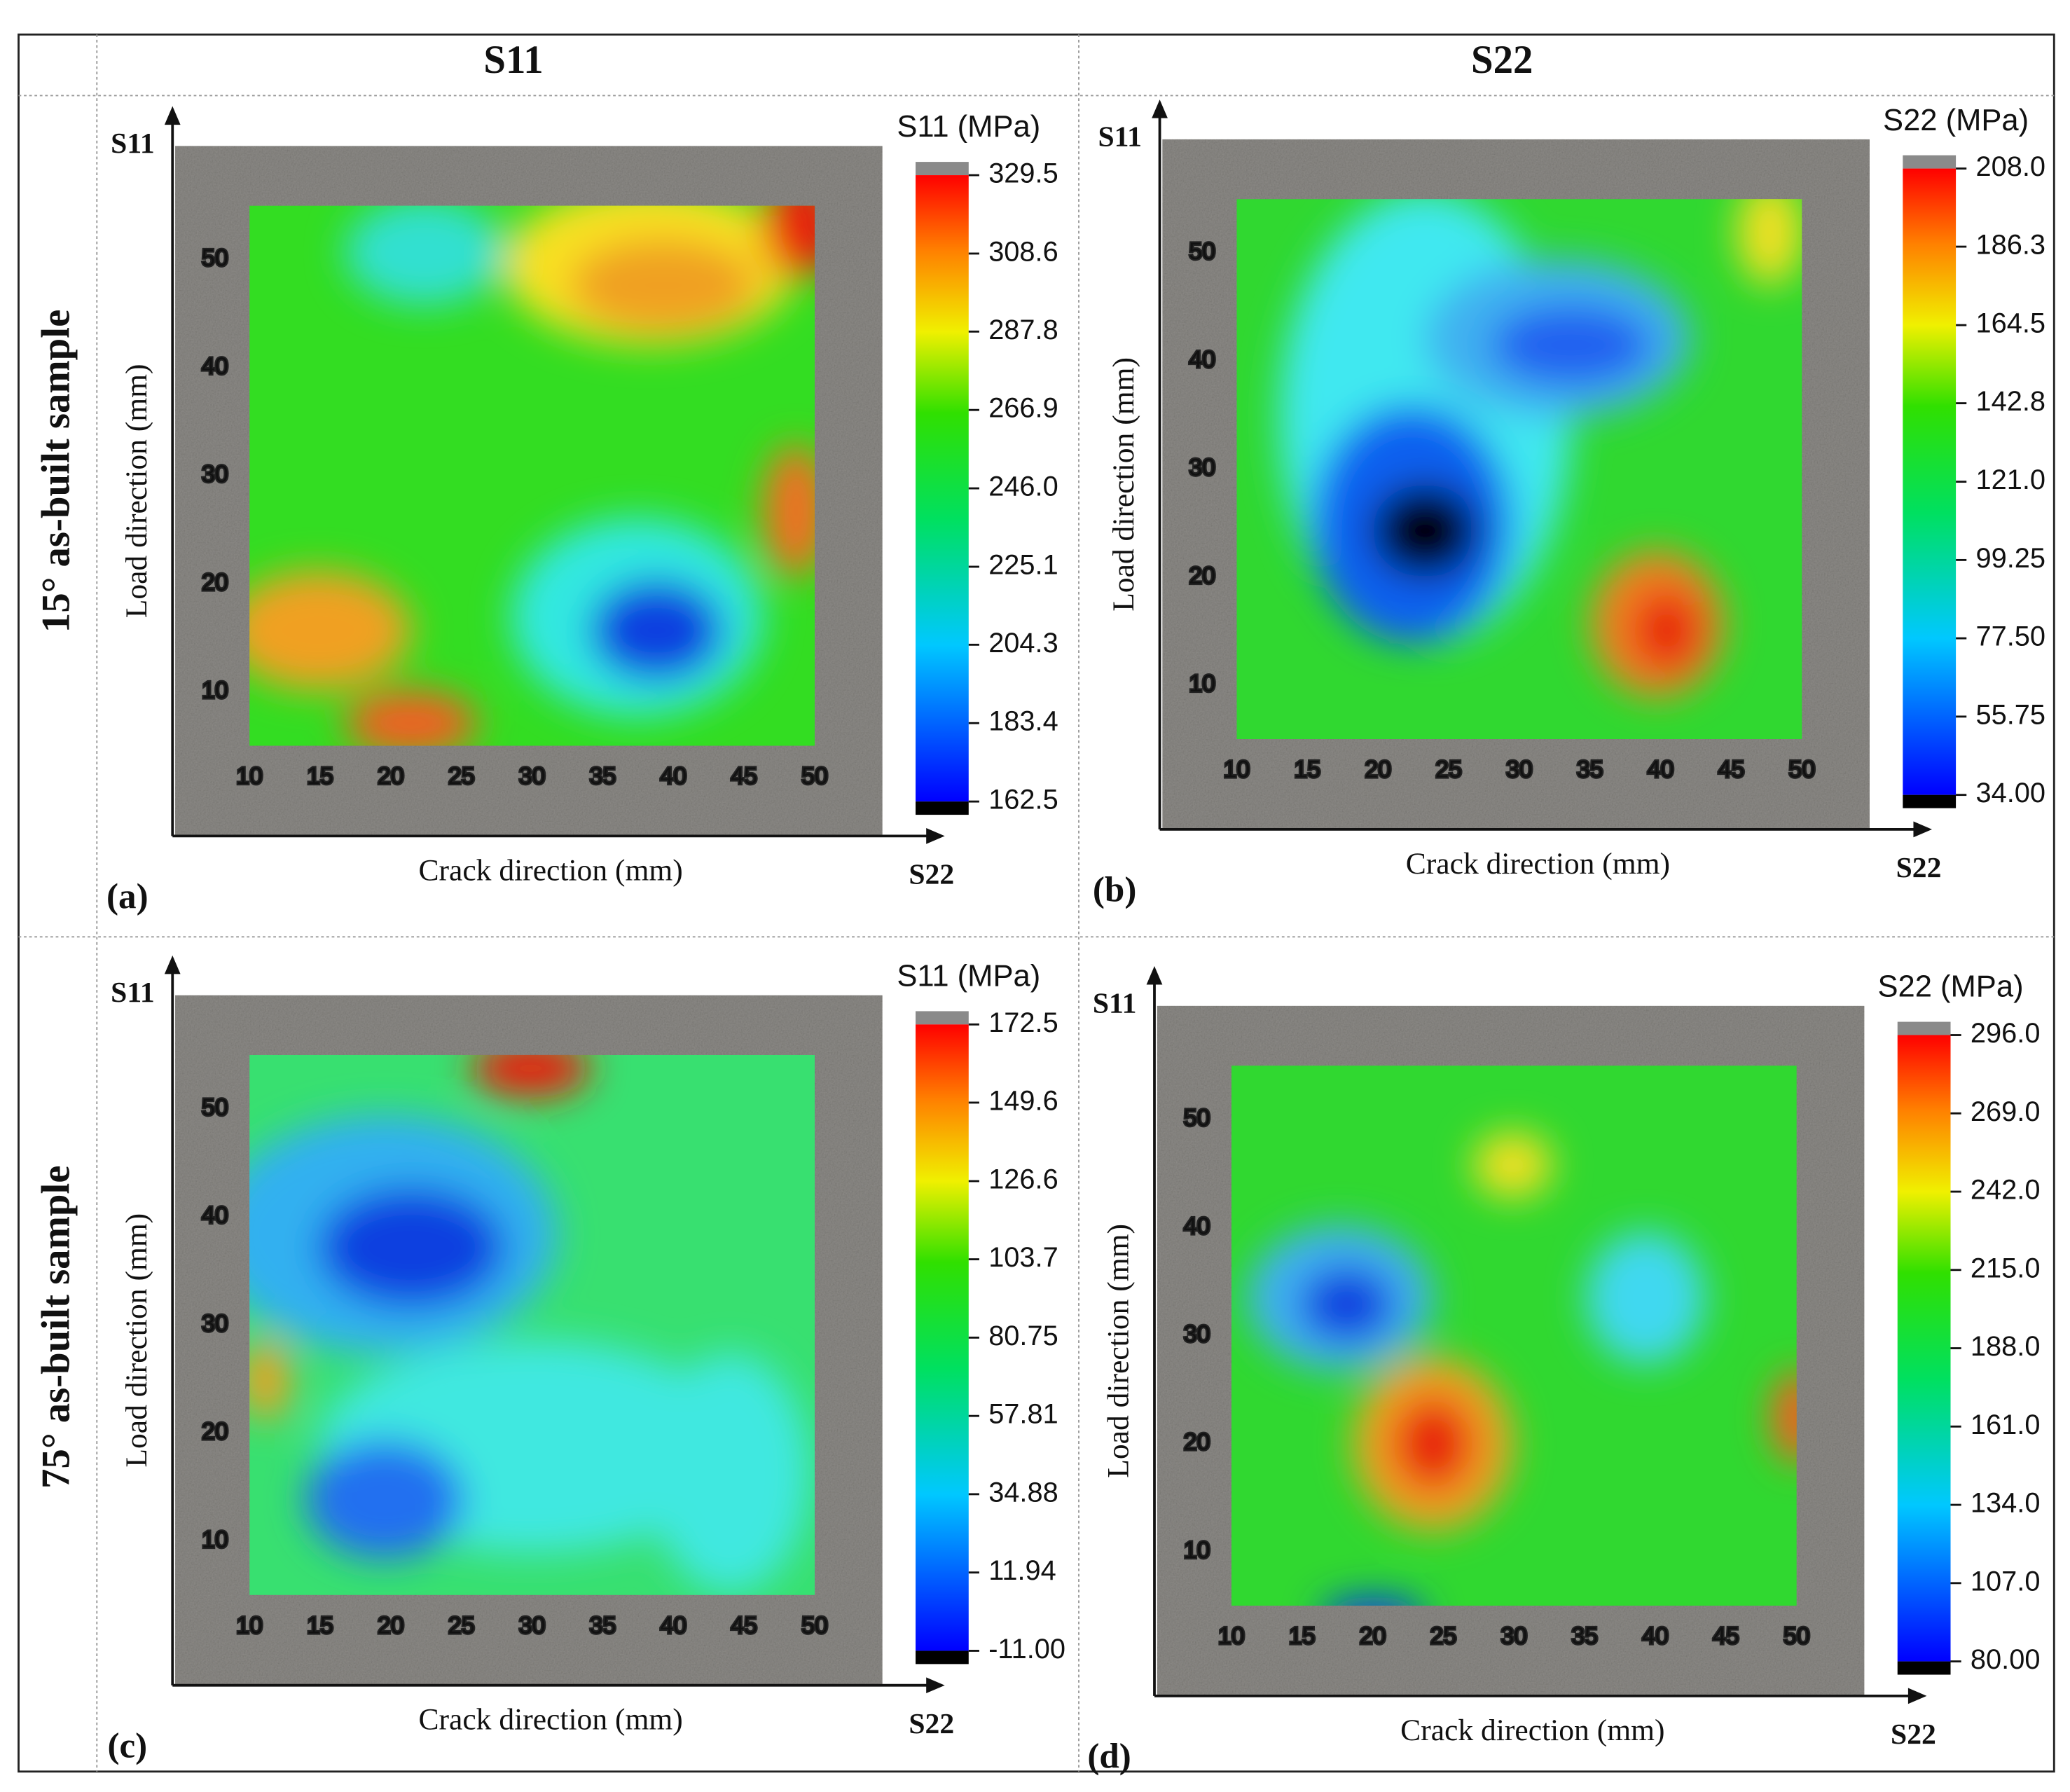 This screenshot has width=2070, height=1792. I want to click on contour-map, so click(1519, 469).